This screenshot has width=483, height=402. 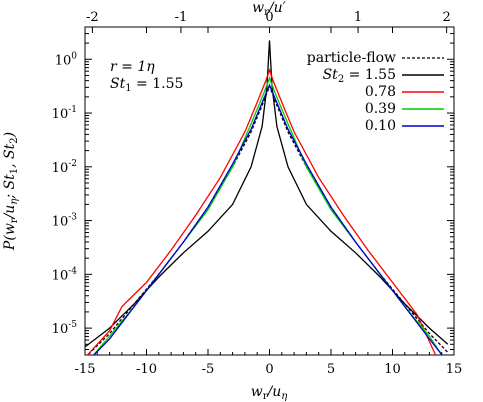 What do you see at coordinates (380, 126) in the screenshot?
I see `legend-label-0.10: 0.10` at bounding box center [380, 126].